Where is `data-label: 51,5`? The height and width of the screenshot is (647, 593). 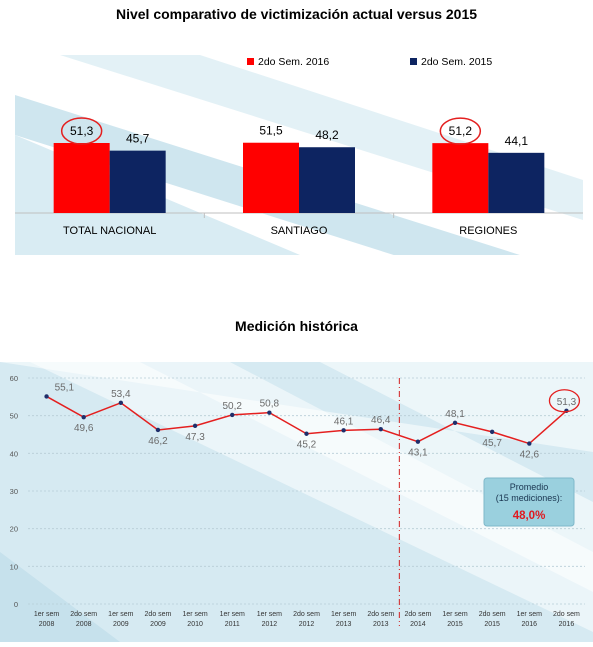 data-label: 51,5 is located at coordinates (271, 131).